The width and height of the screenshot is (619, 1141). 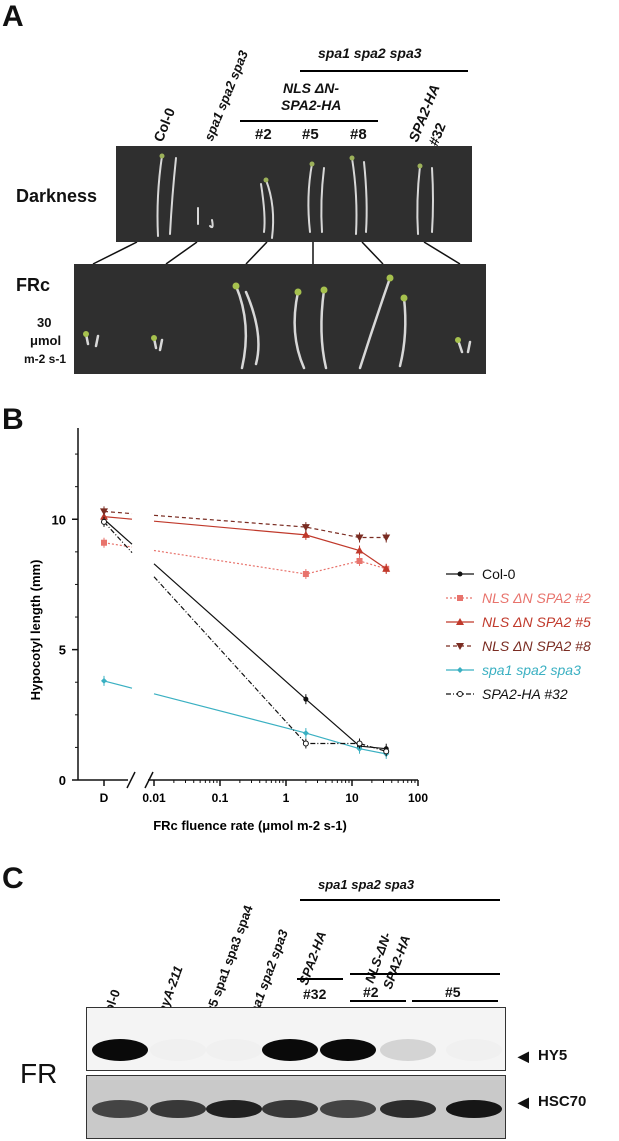 What do you see at coordinates (437, 134) in the screenshot?
I see `lane-label-spa2ha-32: #32` at bounding box center [437, 134].